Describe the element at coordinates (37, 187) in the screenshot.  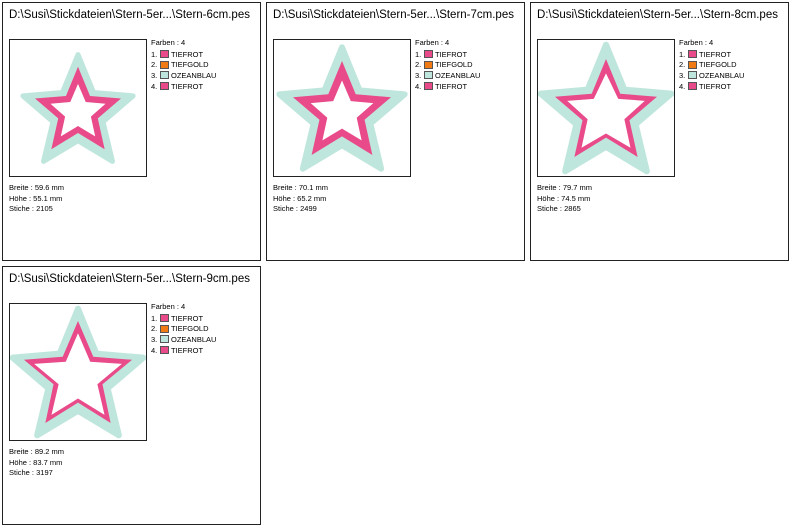
I see `breite-value: Breite : 59.6 mm` at that location.